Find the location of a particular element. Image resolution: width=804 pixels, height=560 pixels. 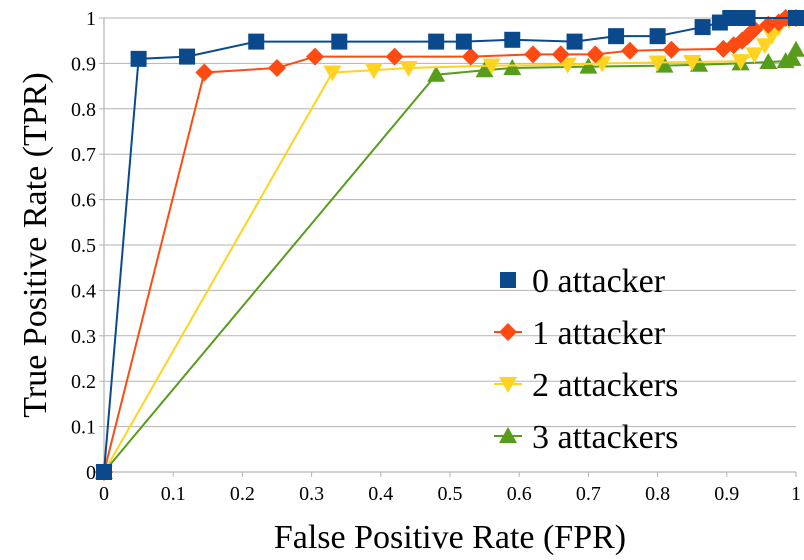

y-tick-label: 0.1 is located at coordinates (83, 428).